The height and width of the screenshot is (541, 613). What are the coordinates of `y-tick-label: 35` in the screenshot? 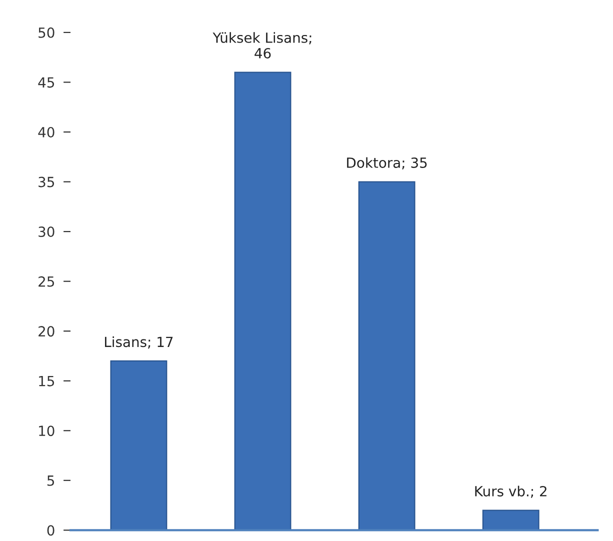 It's located at (46, 182).